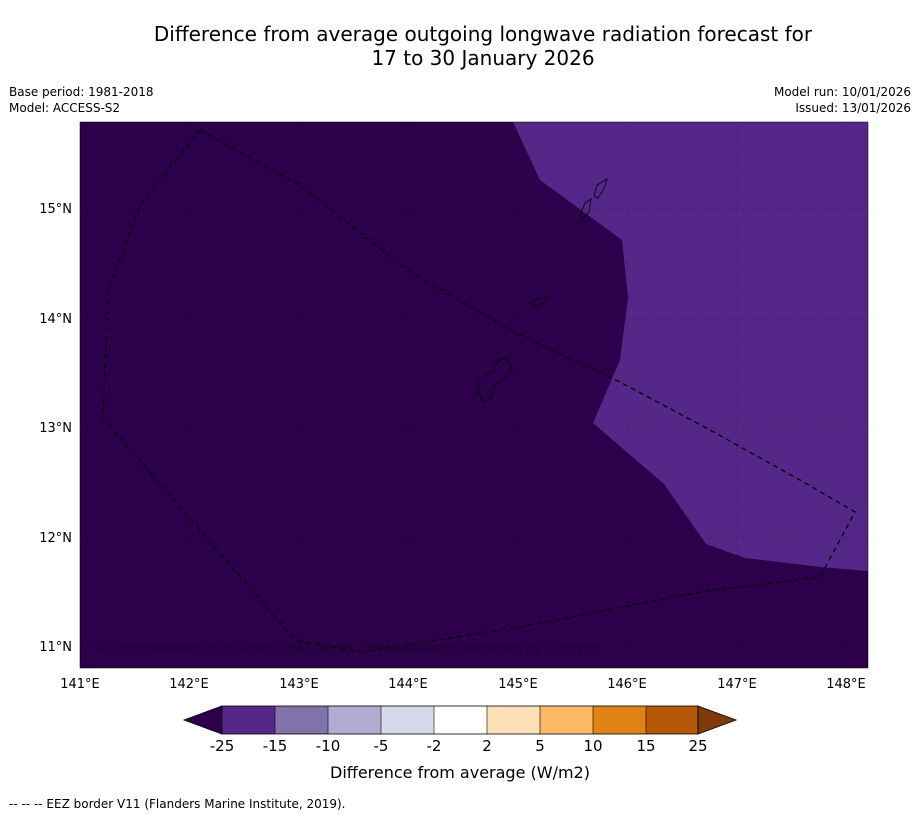  What do you see at coordinates (717, 720) in the screenshot?
I see `colorbar-extend-high` at bounding box center [717, 720].